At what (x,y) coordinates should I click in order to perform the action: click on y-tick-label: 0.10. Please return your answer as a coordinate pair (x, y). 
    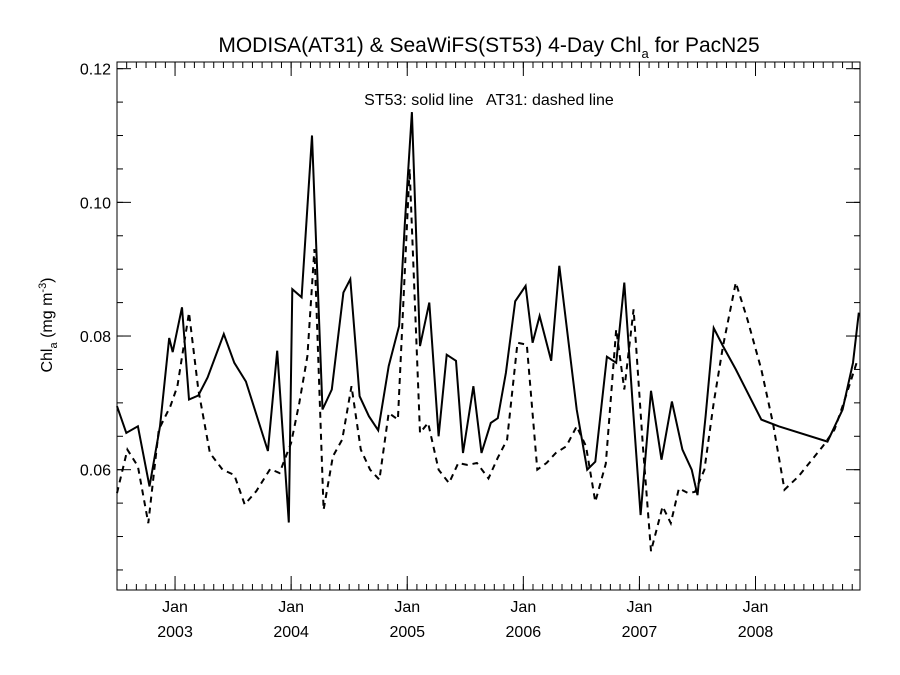
    Looking at the image, I should click on (95, 203).